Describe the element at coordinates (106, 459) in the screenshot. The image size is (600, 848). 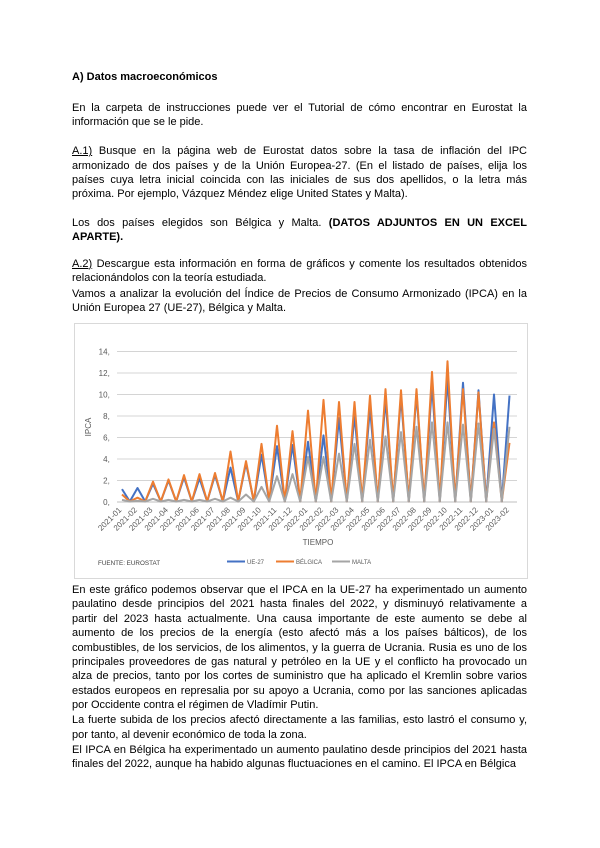
I see `svg-text: 4,` at that location.